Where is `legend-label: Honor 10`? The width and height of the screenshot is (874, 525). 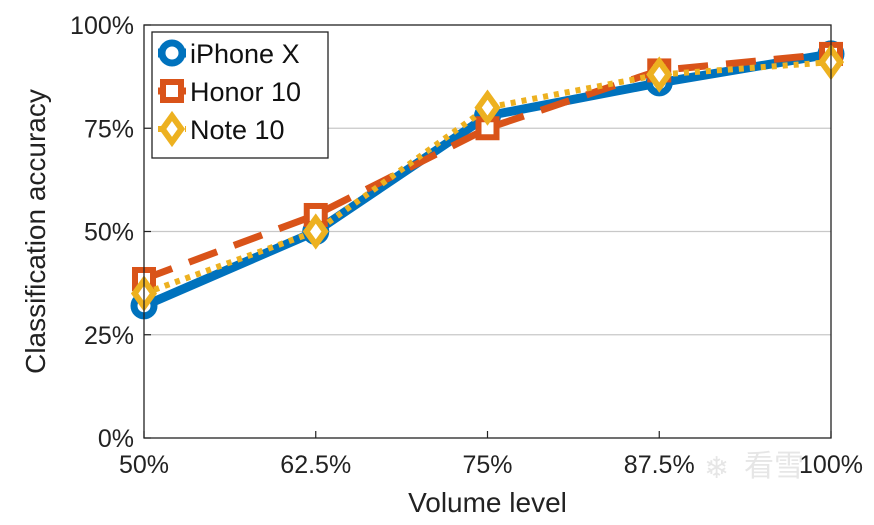
legend-label: Honor 10 is located at coordinates (245, 92).